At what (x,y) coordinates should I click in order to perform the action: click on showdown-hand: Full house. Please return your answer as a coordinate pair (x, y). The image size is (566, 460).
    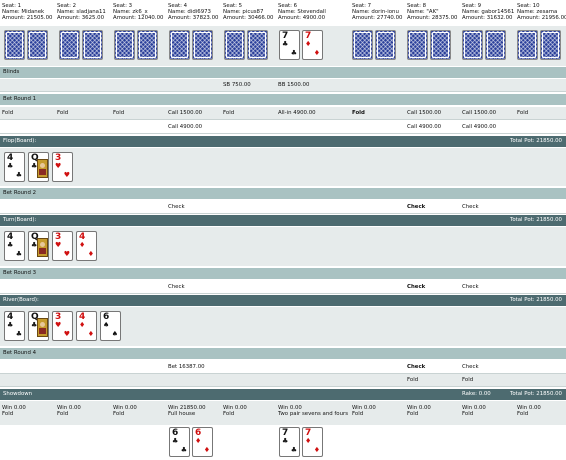
    Looking at the image, I should click on (182, 414).